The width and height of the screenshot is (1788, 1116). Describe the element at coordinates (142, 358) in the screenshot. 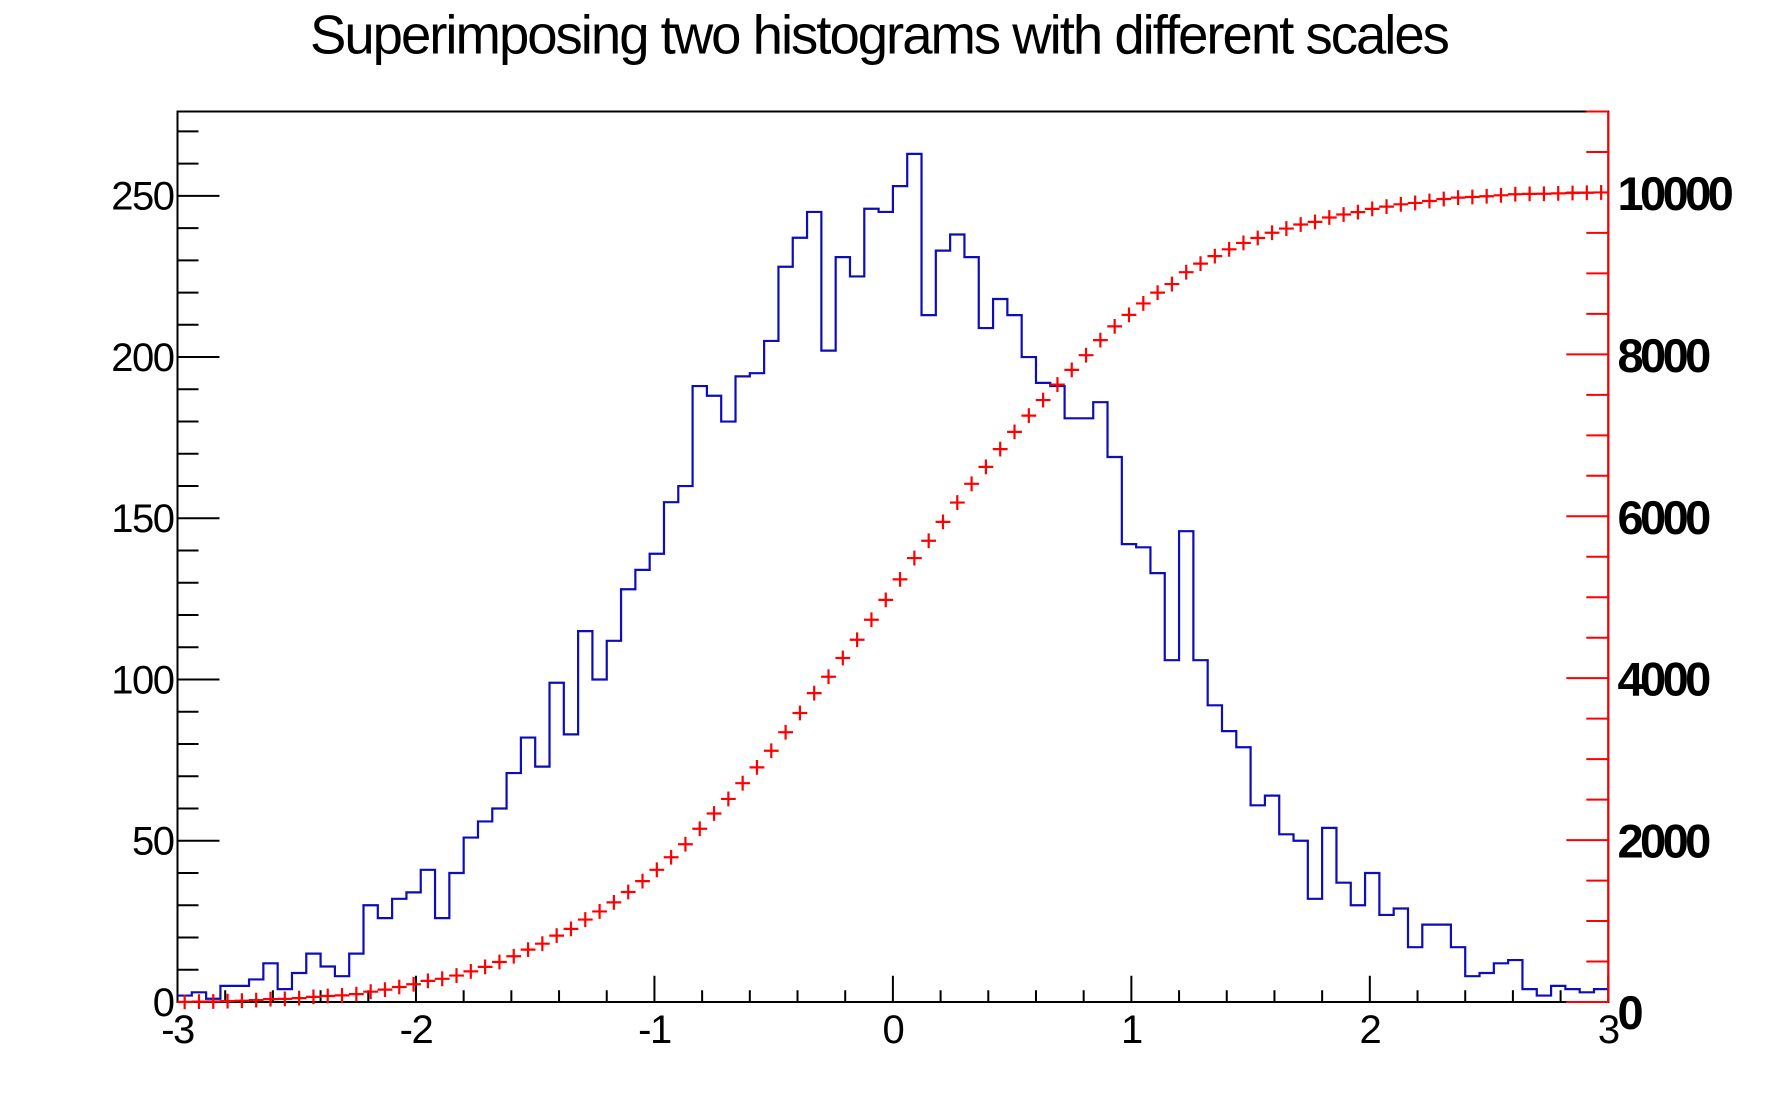

I see `svg-text: 200` at that location.